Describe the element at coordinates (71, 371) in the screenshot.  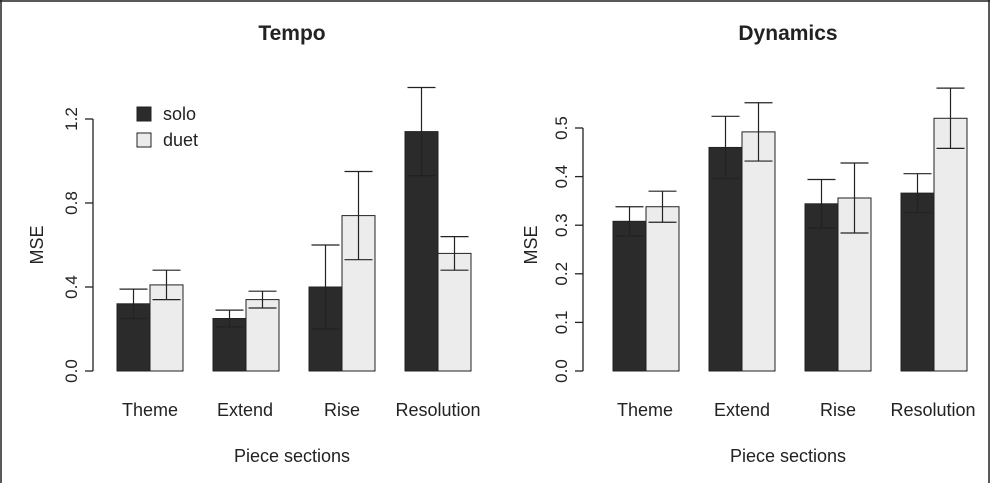
I see `tempo-ytick-label: 0.0` at that location.